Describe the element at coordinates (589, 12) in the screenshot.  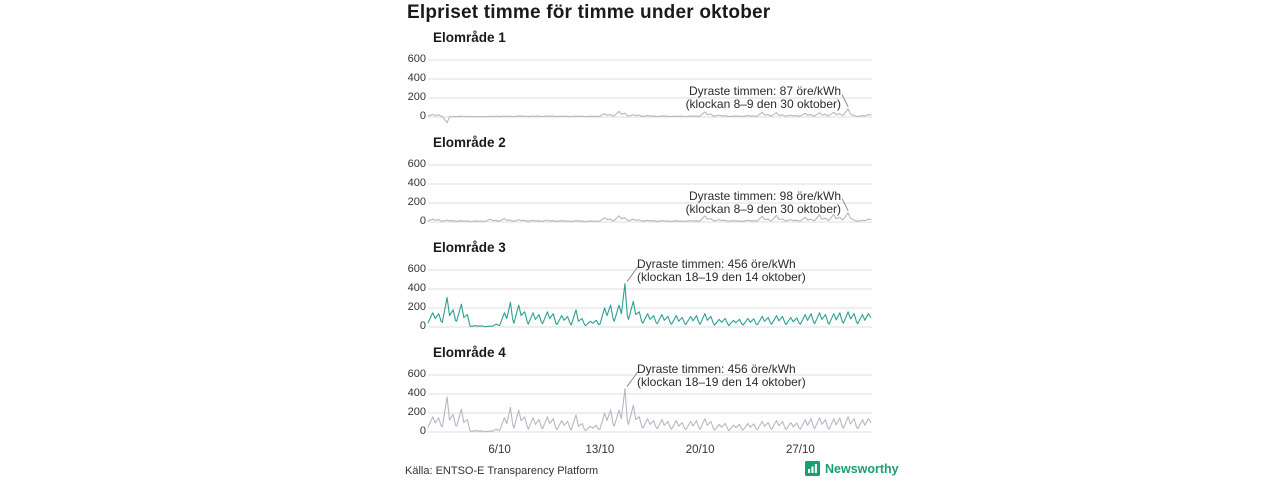
I see `page-title: Elpriset timme för timme under oktober` at that location.